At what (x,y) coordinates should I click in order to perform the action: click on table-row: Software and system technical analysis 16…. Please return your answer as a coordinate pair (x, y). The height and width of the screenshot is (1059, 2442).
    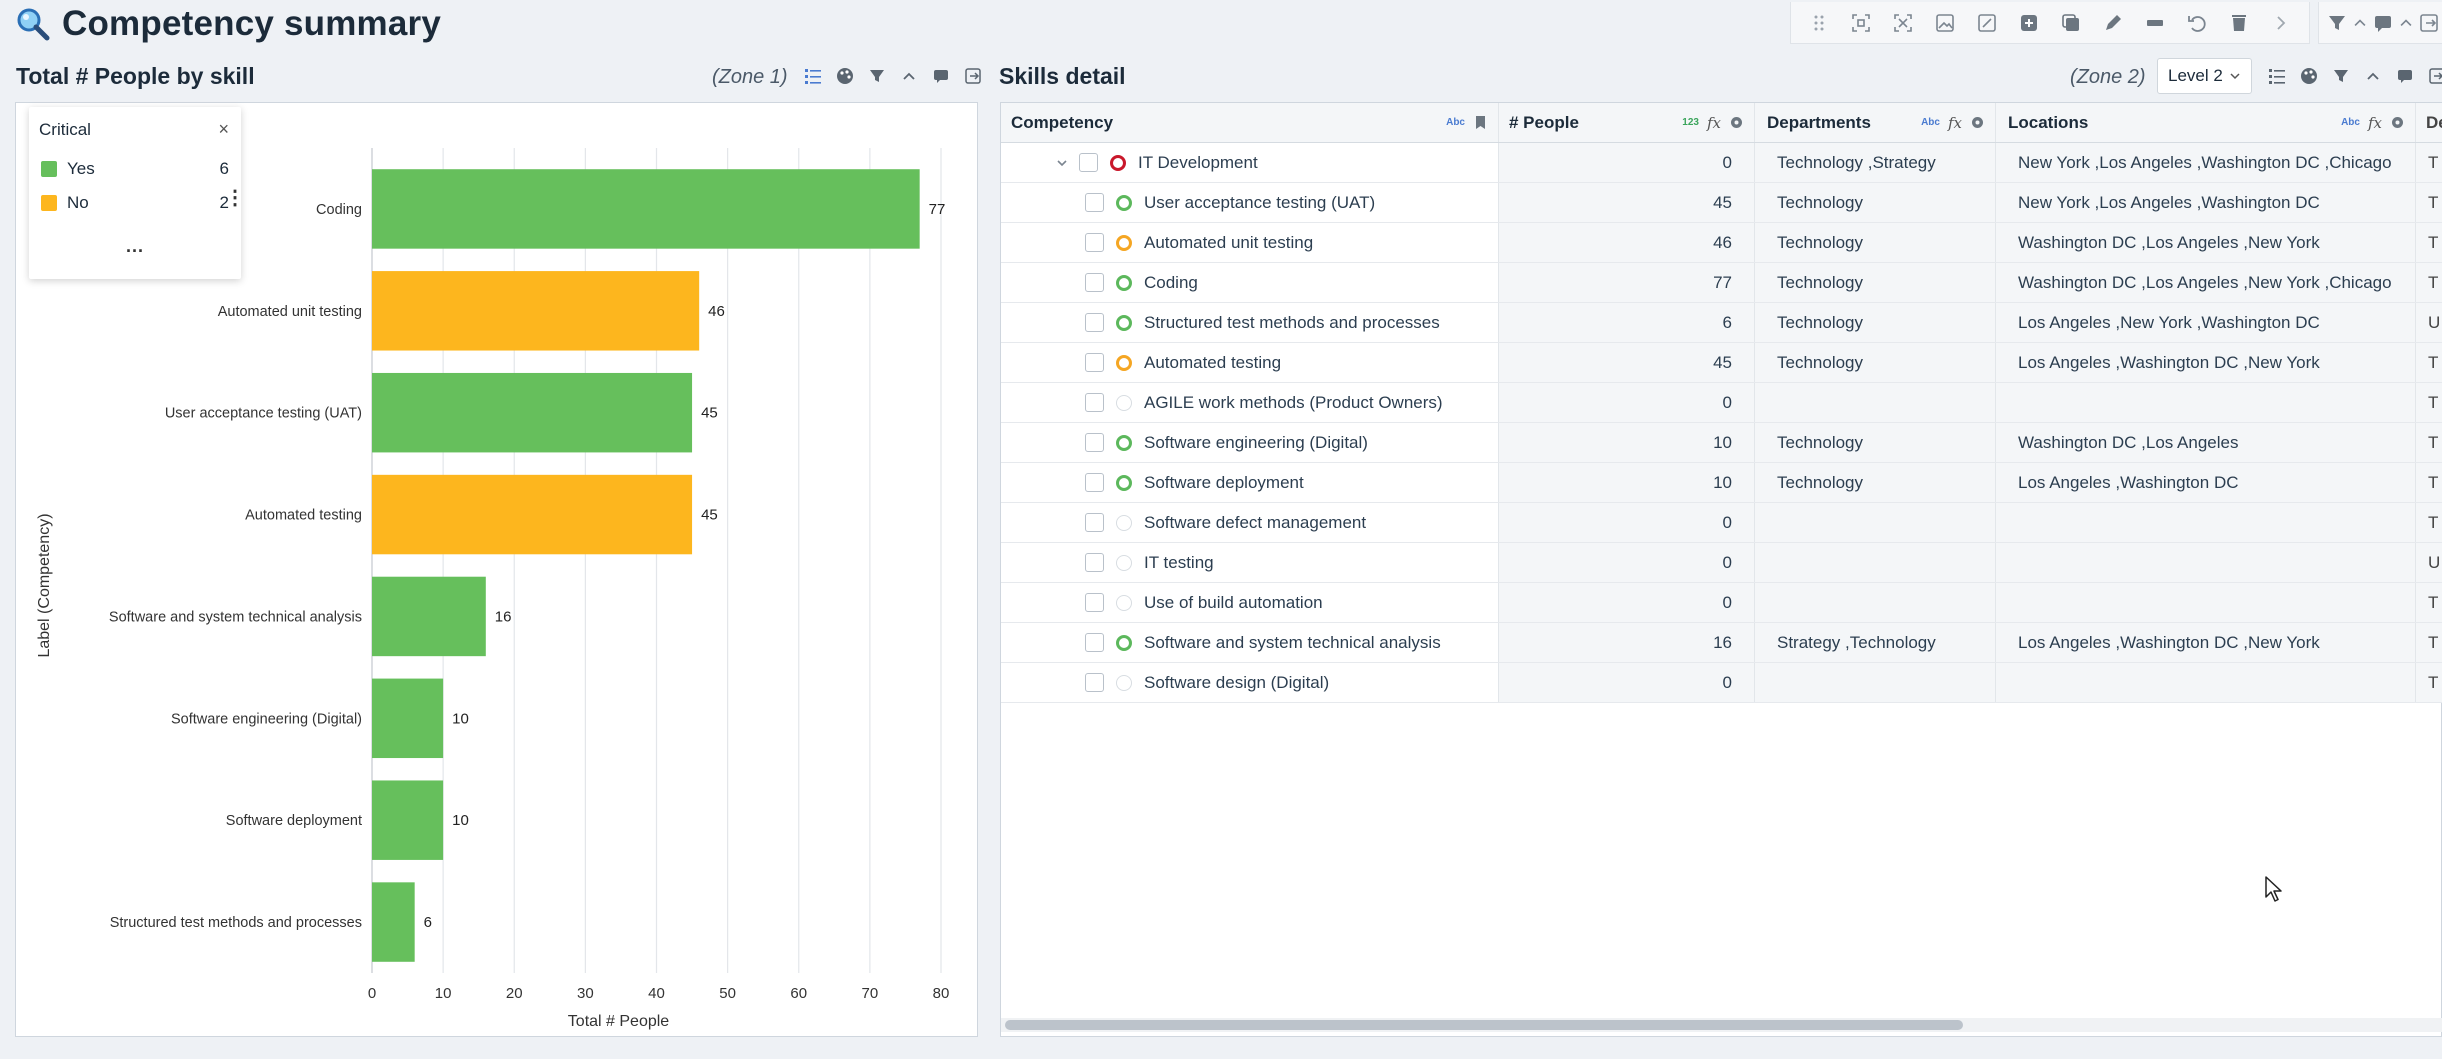
    Looking at the image, I should click on (1721, 643).